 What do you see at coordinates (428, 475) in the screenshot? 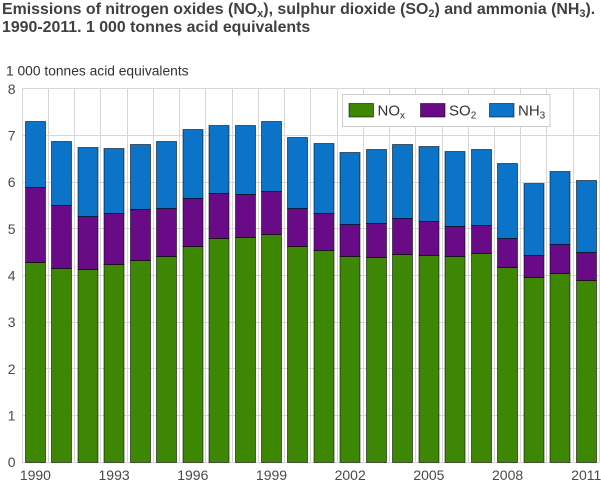
I see `svg-text: 2005` at bounding box center [428, 475].